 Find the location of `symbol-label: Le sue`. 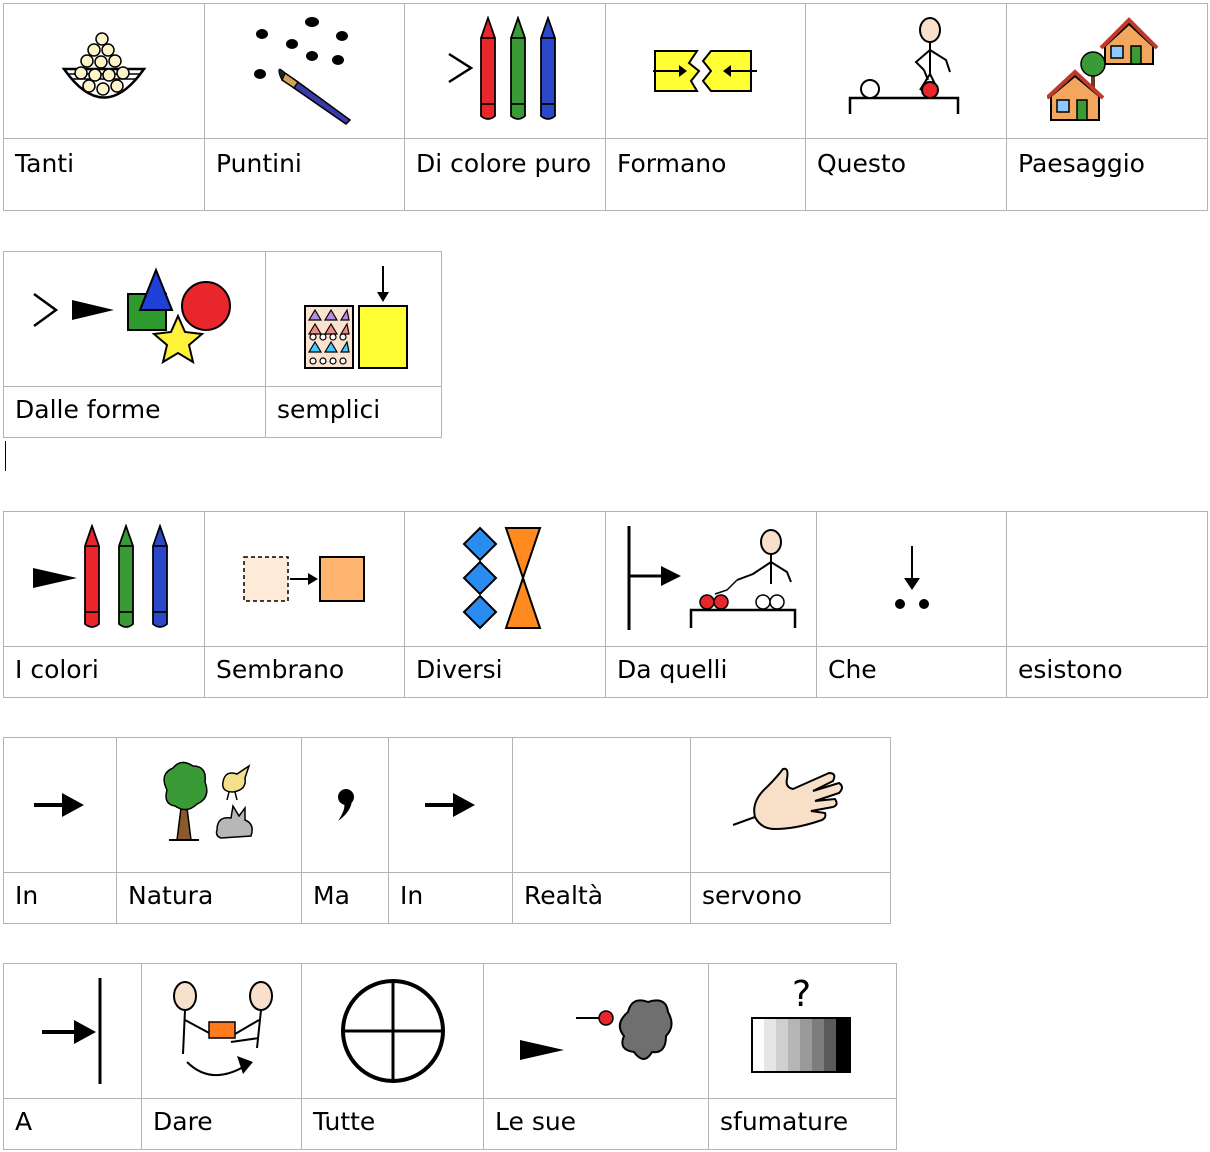

symbol-label: Le sue is located at coordinates (536, 1121).